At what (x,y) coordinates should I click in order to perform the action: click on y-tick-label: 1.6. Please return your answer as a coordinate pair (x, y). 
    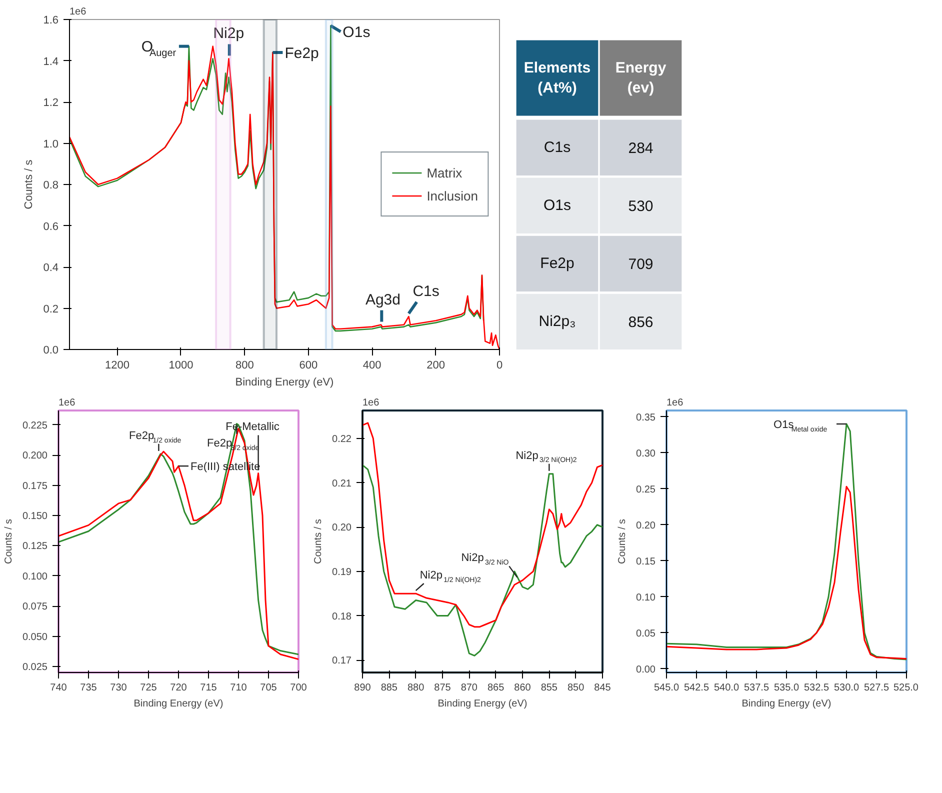
    Looking at the image, I should click on (51, 20).